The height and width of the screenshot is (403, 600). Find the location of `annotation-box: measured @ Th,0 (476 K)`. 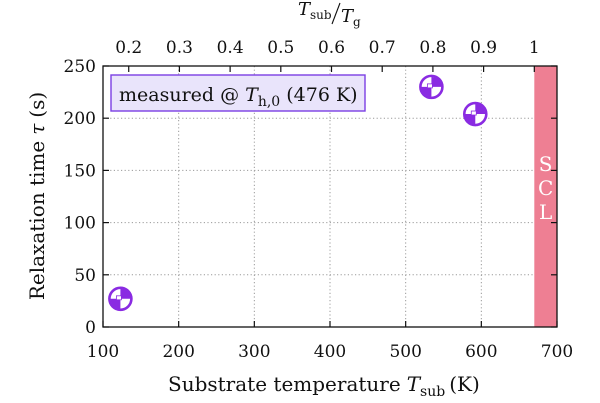

annotation-box: measured @ Th,0 (476 K) is located at coordinates (238, 93).